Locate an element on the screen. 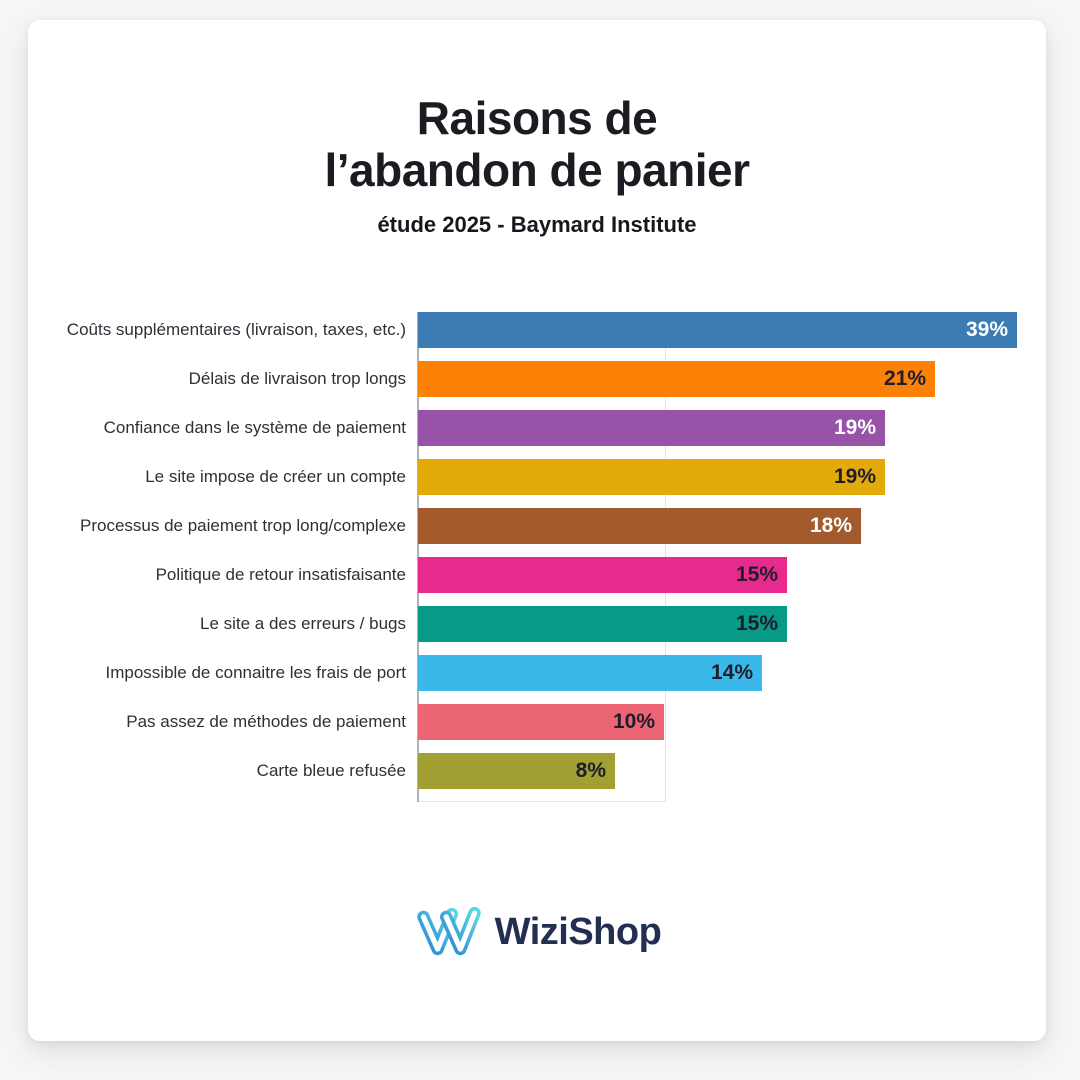  bar-value-label: 39% is located at coordinates (986, 329).